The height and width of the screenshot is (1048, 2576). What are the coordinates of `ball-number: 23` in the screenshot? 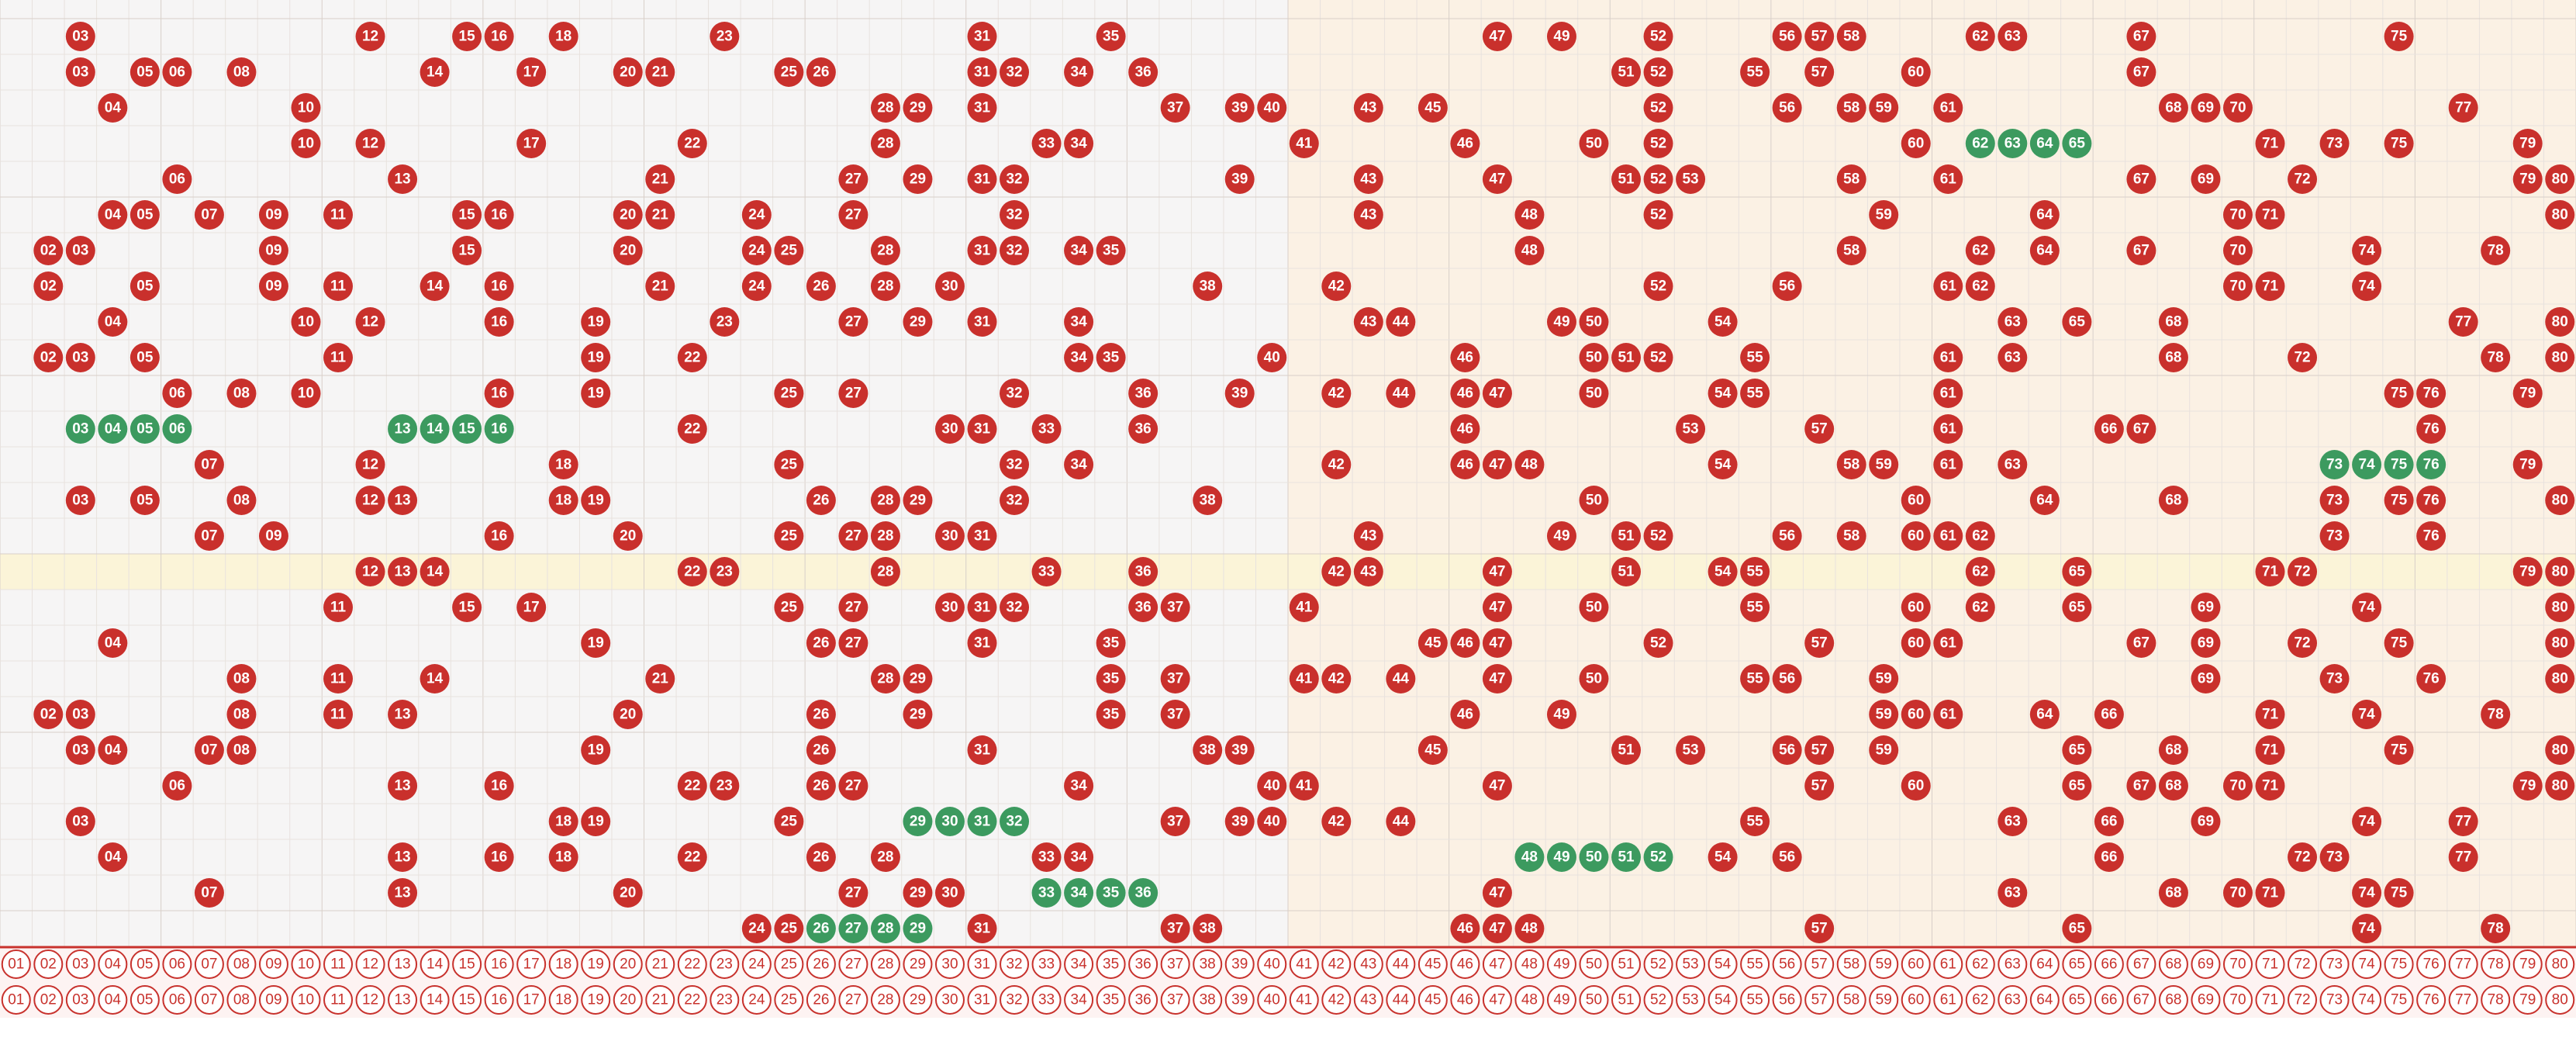 It's located at (725, 322).